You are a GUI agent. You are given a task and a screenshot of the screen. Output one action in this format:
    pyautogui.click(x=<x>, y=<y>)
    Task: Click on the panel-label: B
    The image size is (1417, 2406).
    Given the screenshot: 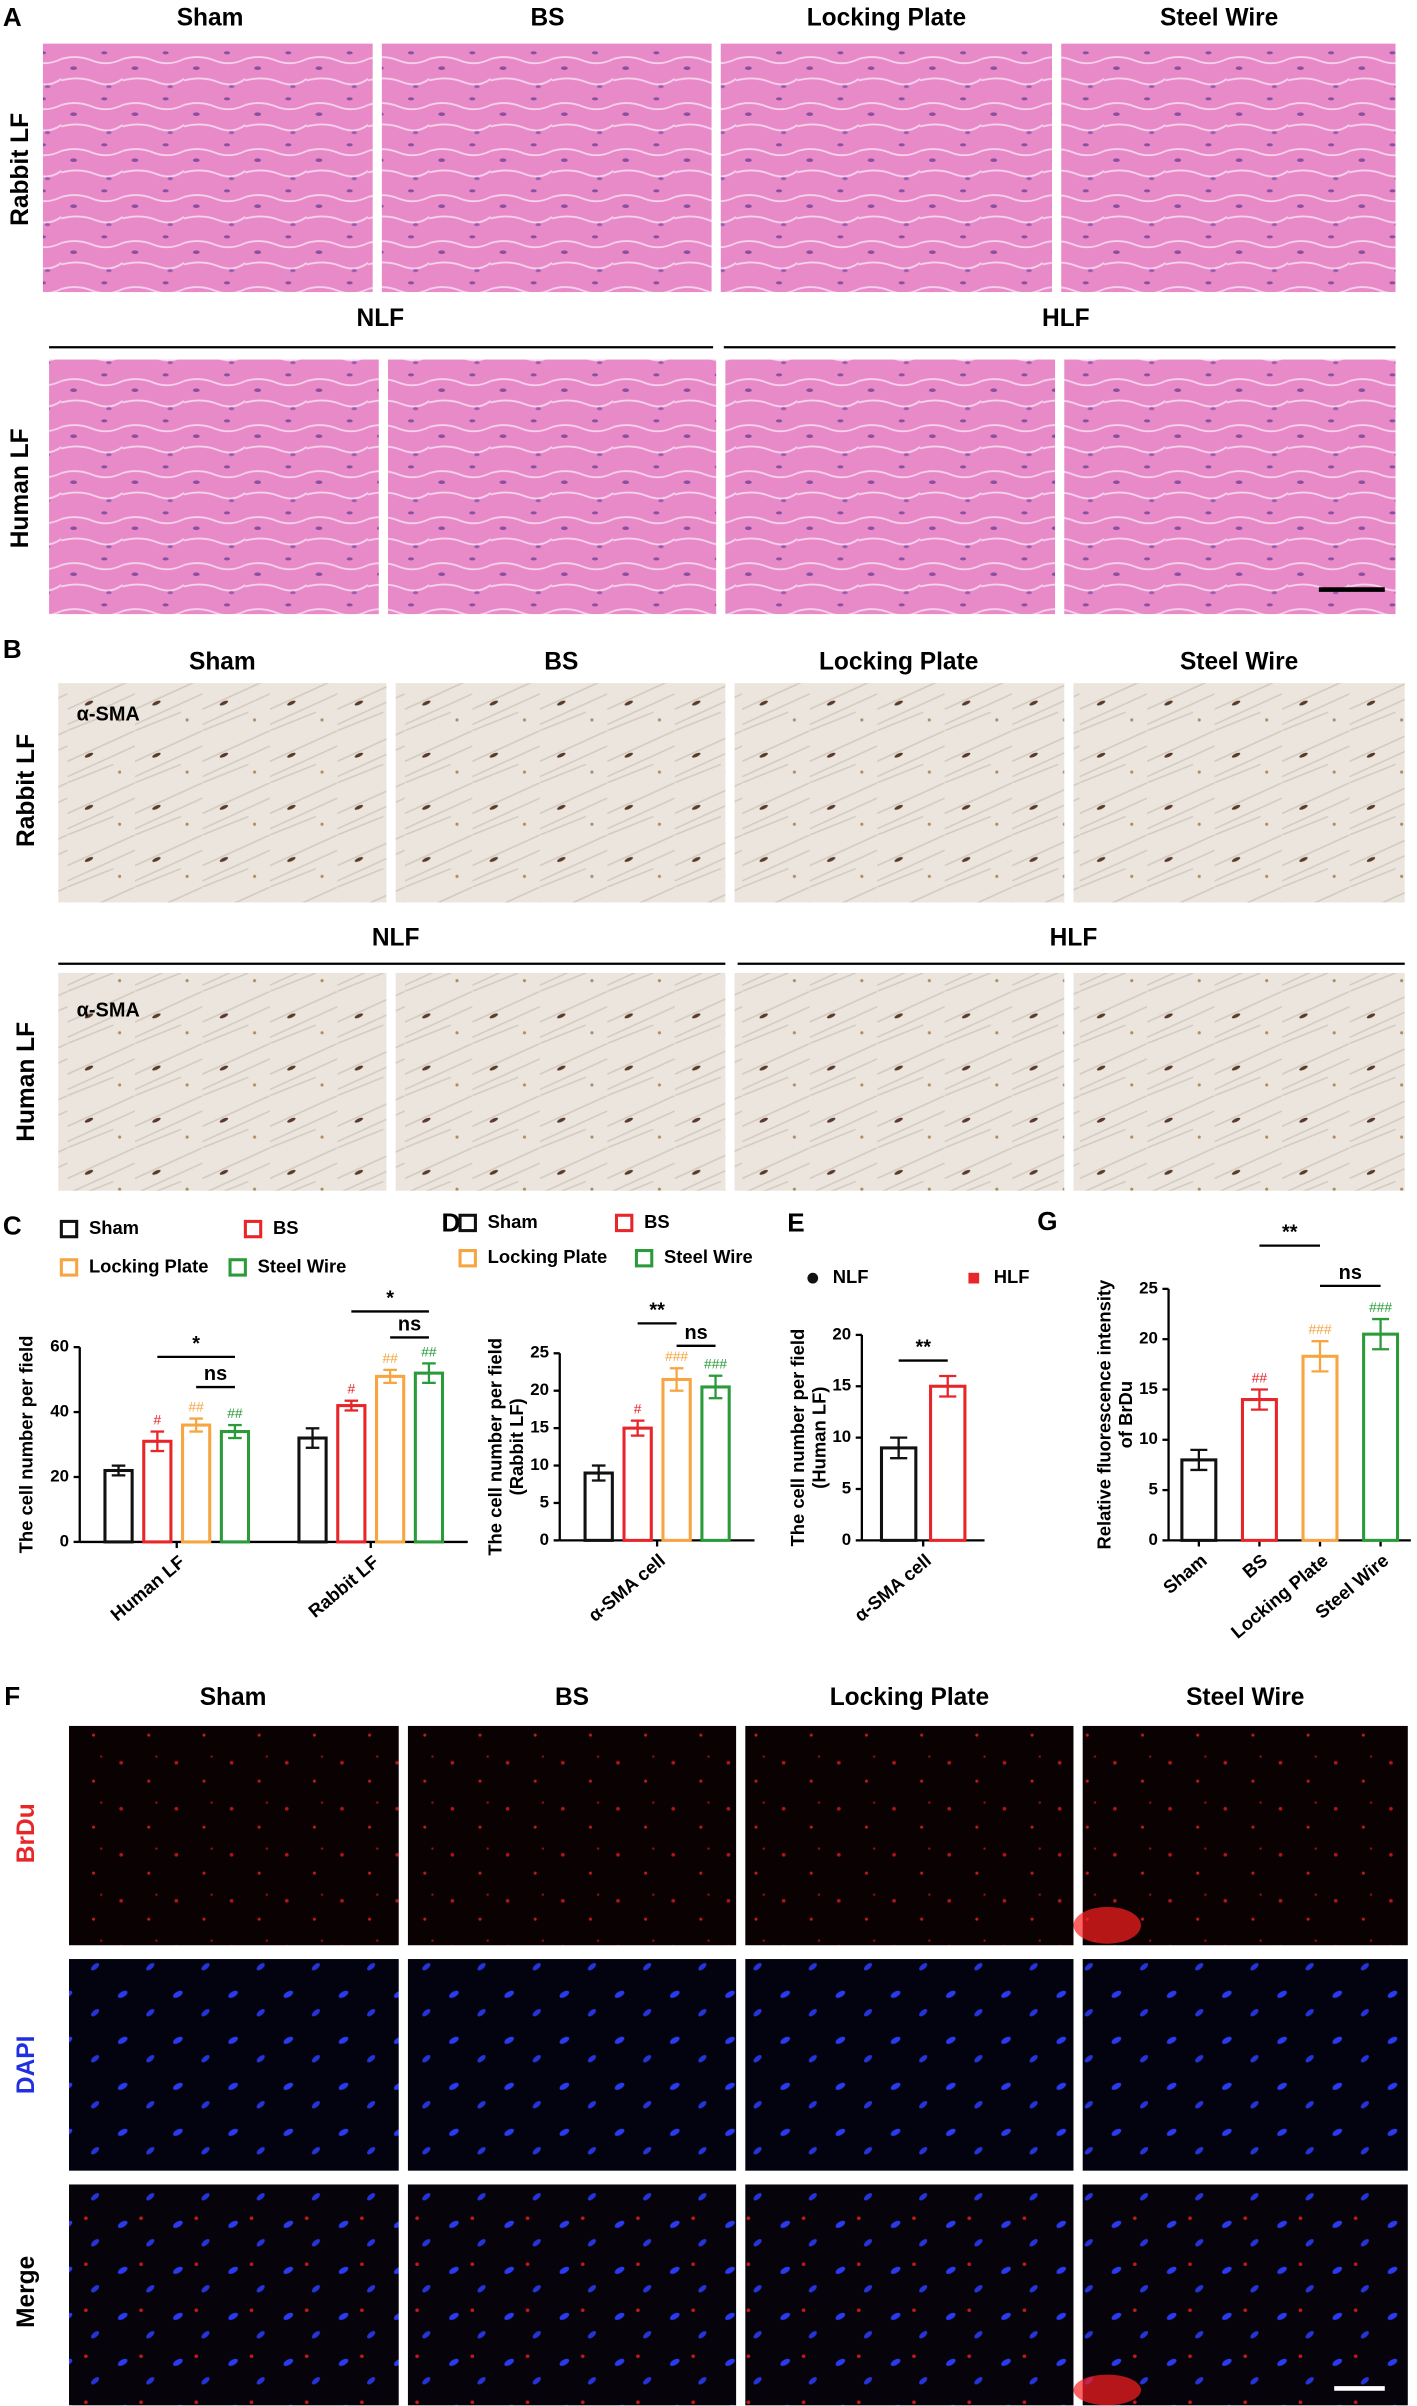 What is the action you would take?
    pyautogui.click(x=12, y=649)
    